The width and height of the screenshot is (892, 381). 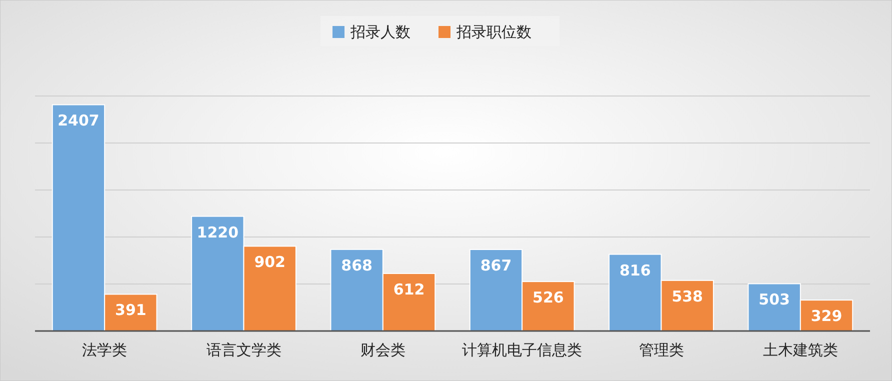 I want to click on data-label: 816, so click(x=635, y=270).